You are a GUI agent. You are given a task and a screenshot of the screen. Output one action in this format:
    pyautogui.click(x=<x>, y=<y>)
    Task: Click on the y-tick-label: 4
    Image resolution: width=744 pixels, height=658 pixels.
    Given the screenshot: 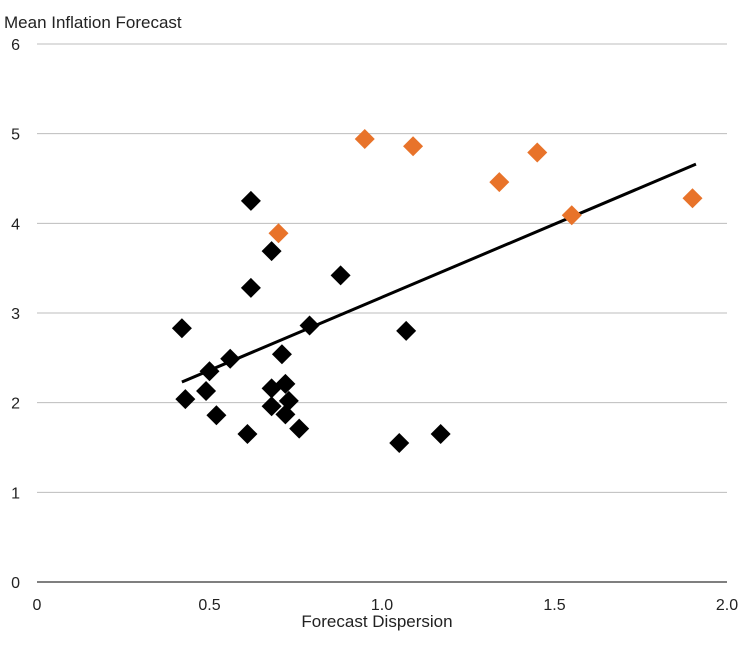 What is the action you would take?
    pyautogui.click(x=15, y=224)
    